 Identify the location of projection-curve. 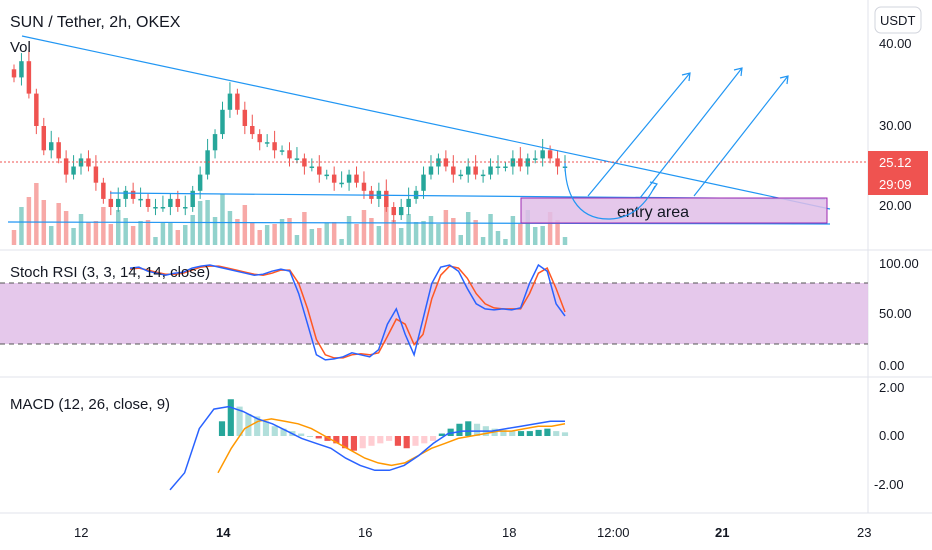
(610, 191).